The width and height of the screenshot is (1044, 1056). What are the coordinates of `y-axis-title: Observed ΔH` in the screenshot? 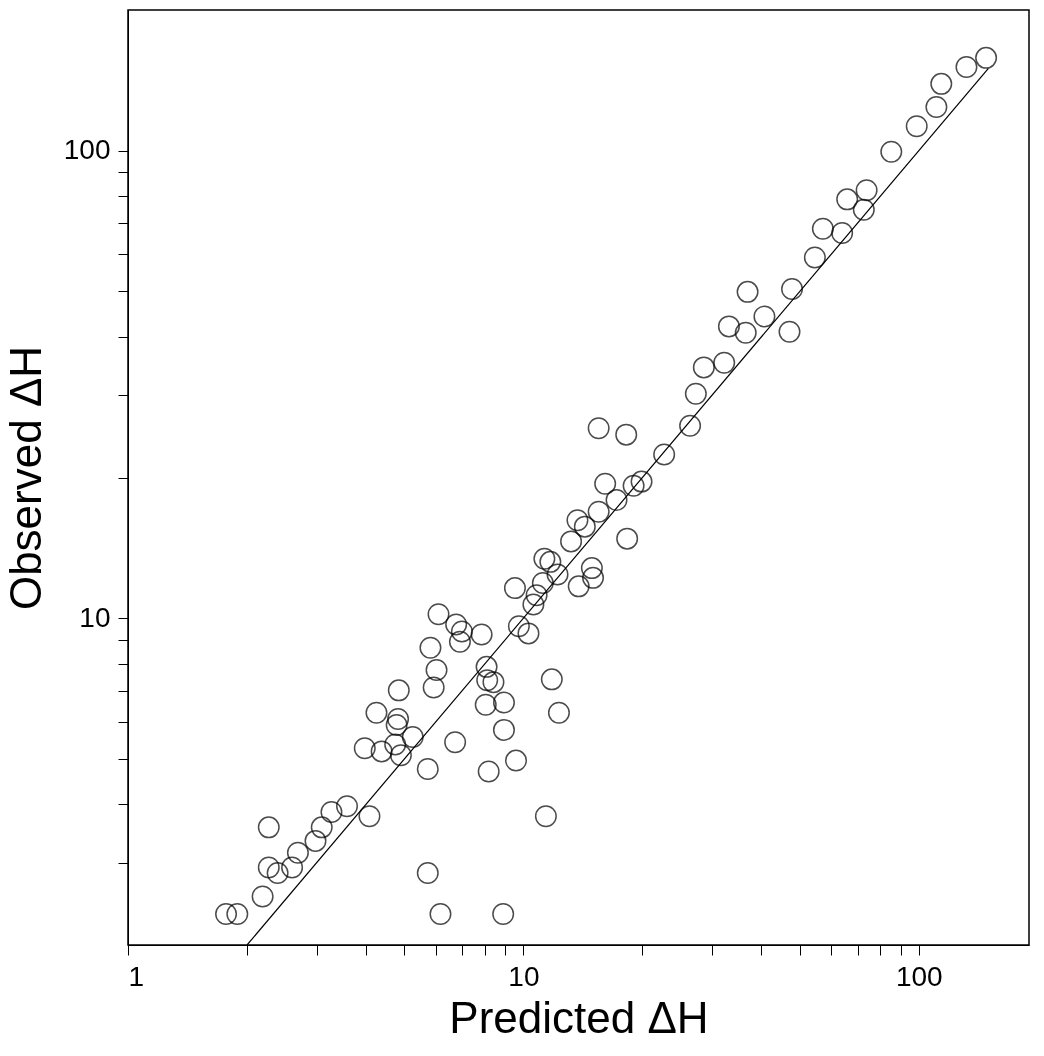 It's located at (25, 478).